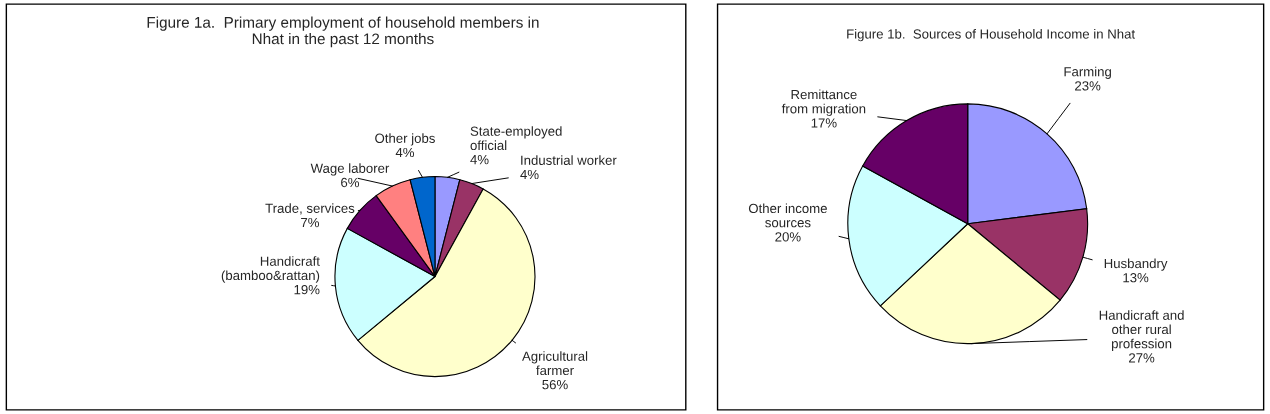 Image resolution: width=1270 pixels, height=414 pixels. I want to click on data-label: 6%, so click(350, 182).